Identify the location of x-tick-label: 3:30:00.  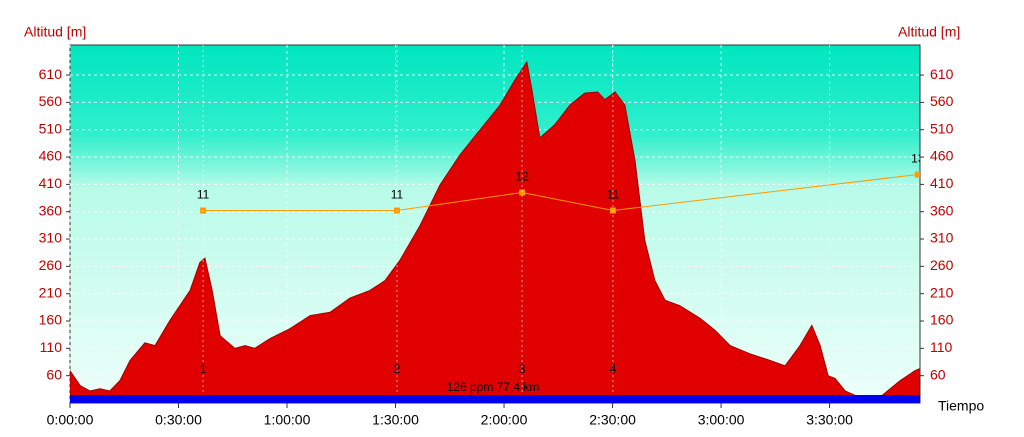
(829, 420).